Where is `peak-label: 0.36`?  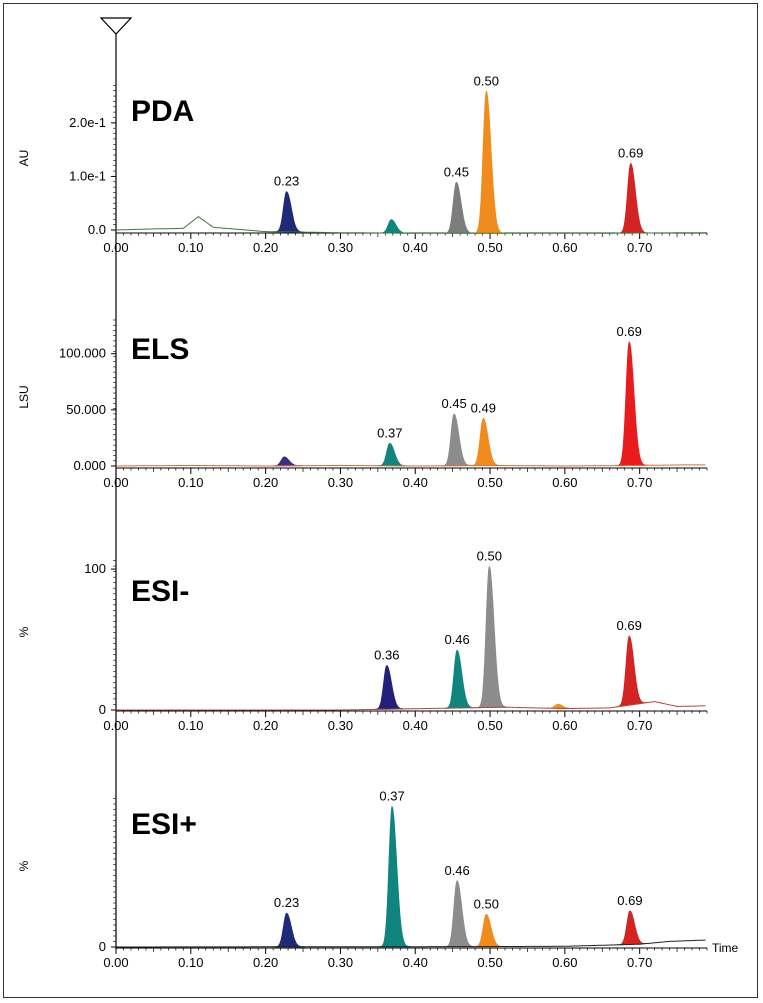
peak-label: 0.36 is located at coordinates (386, 655).